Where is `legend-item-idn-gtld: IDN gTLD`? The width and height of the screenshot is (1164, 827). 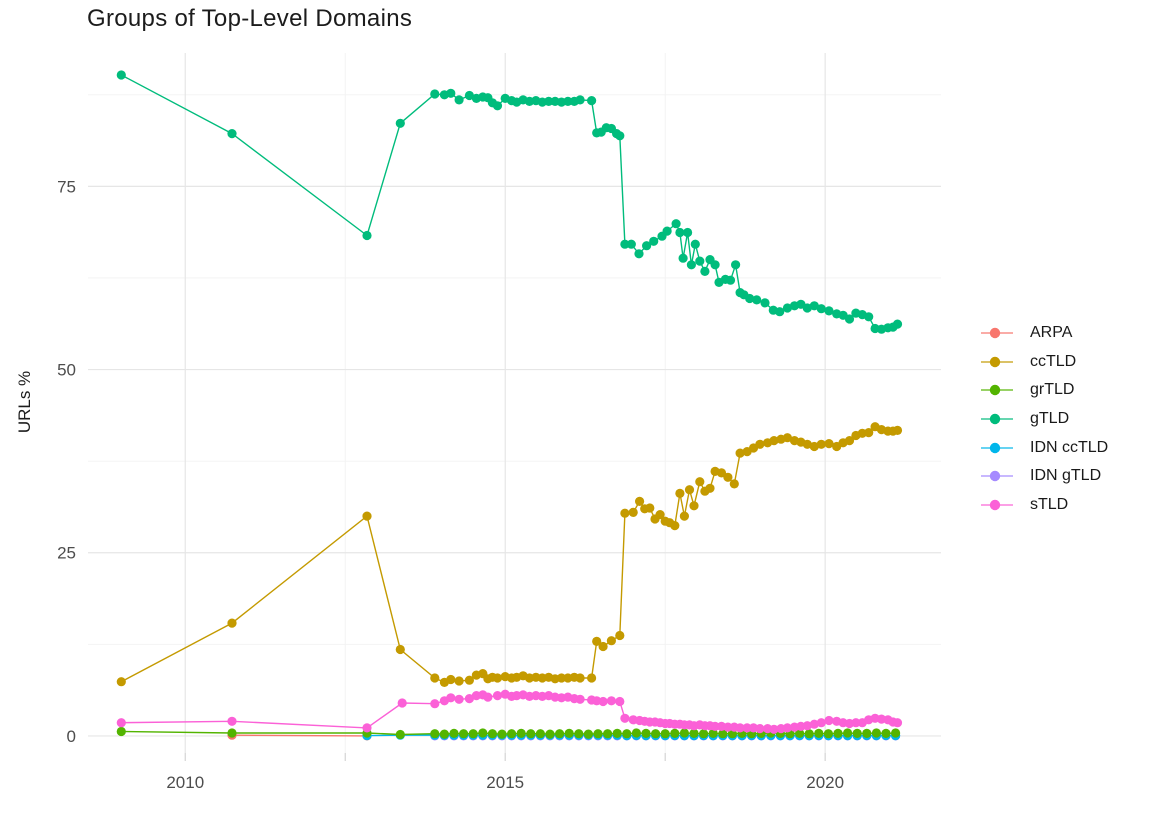
legend-item-idn-gtld: IDN gTLD is located at coordinates (1044, 476).